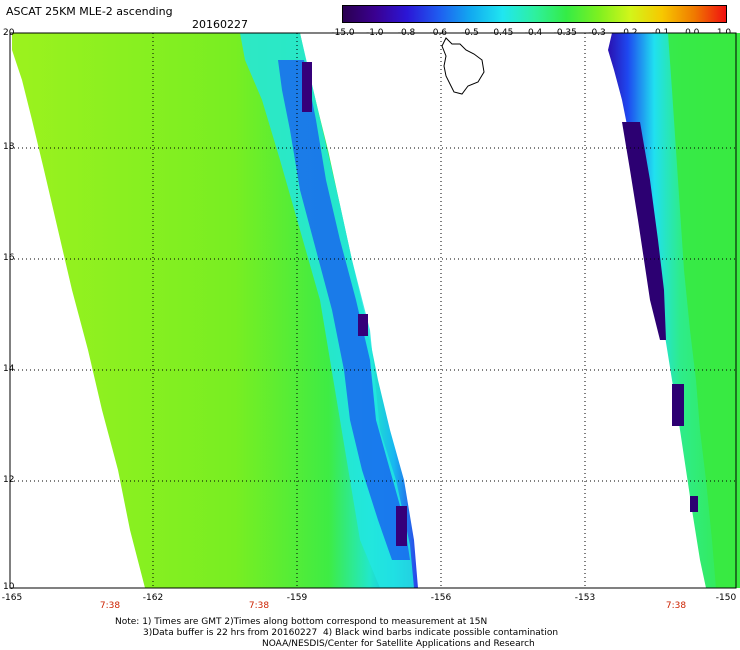 The width and height of the screenshot is (740, 650). I want to click on lat-label-16: 16, so click(9, 258).